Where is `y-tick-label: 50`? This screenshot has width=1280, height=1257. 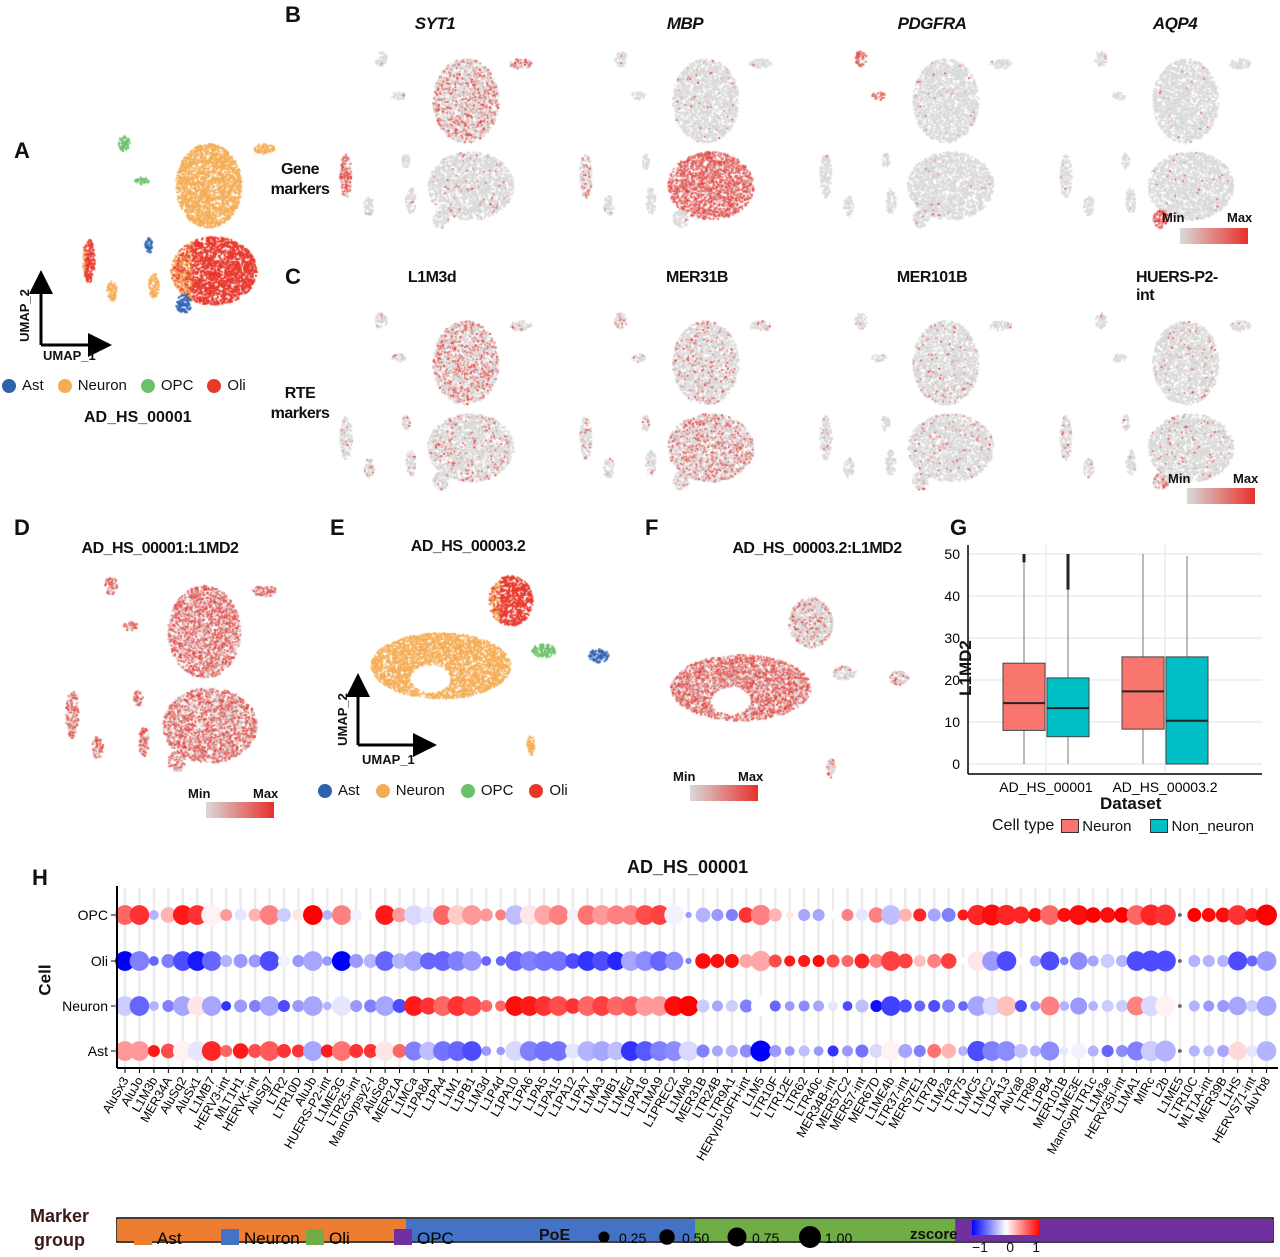
y-tick-label: 50 is located at coordinates (952, 554).